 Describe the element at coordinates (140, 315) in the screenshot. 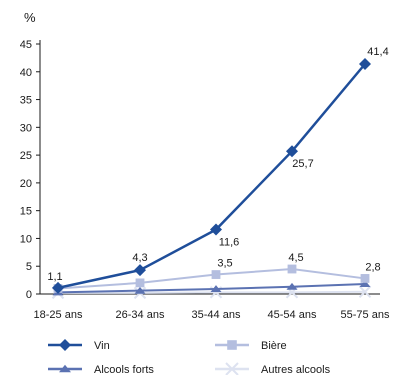

I see `x-tick-label: 26-34 ans` at that location.